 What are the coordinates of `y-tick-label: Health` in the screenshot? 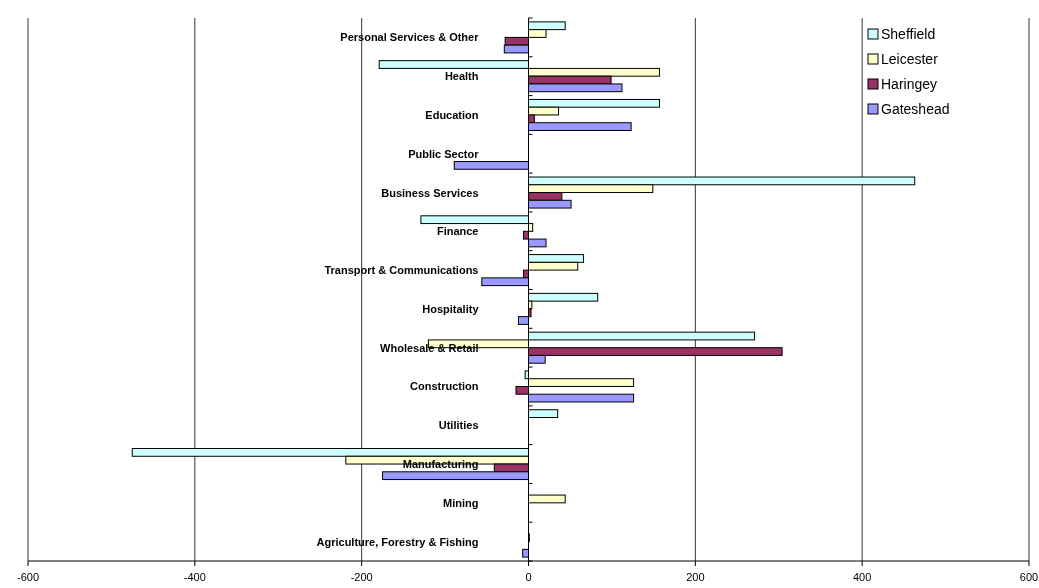 It's located at (461, 76).